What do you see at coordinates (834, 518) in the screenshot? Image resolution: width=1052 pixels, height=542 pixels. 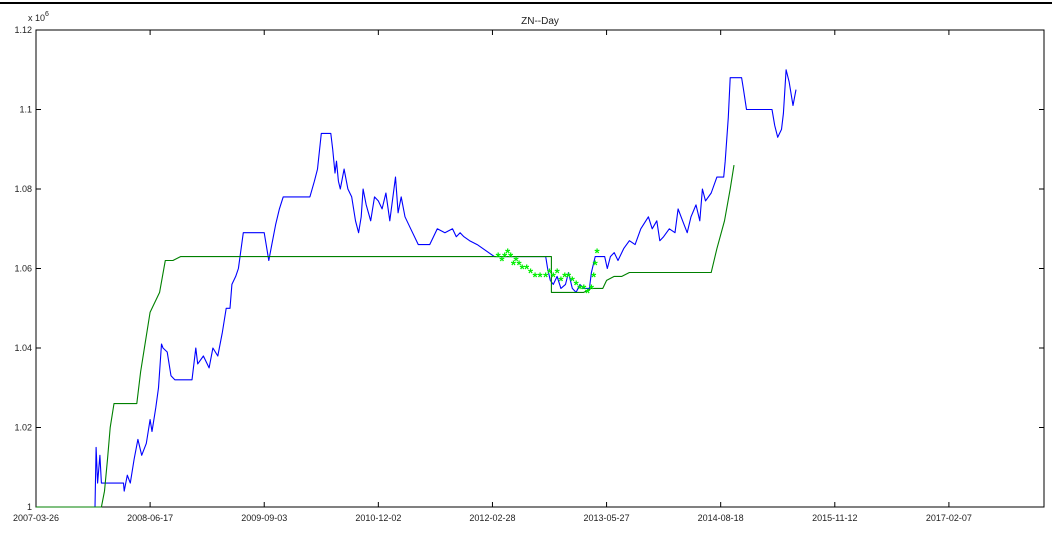 I see `x-tick-label: 2015-11-12` at bounding box center [834, 518].